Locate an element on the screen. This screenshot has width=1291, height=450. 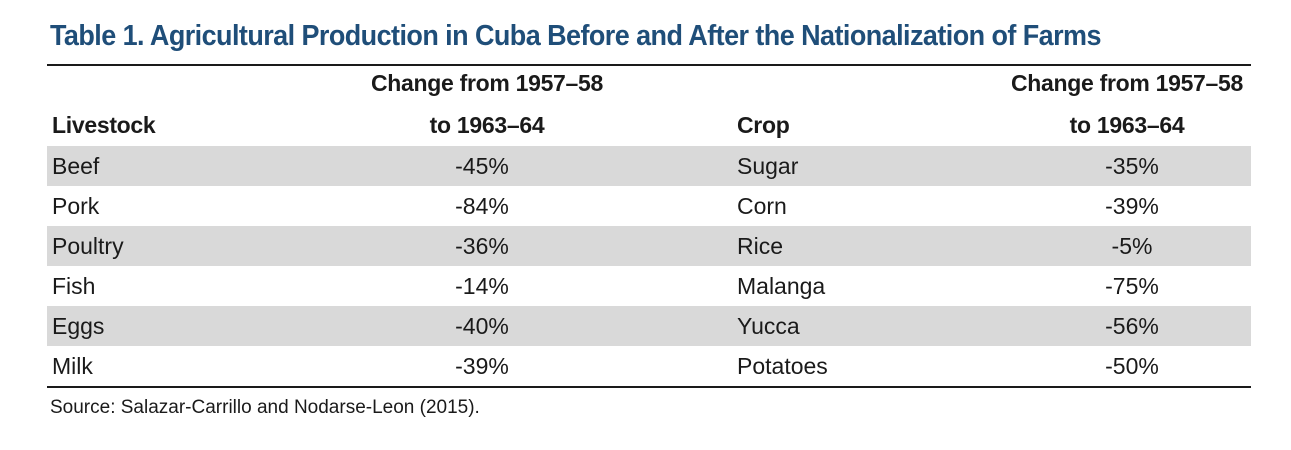
table-row: Fish -14% Malanga -75% is located at coordinates (649, 286).